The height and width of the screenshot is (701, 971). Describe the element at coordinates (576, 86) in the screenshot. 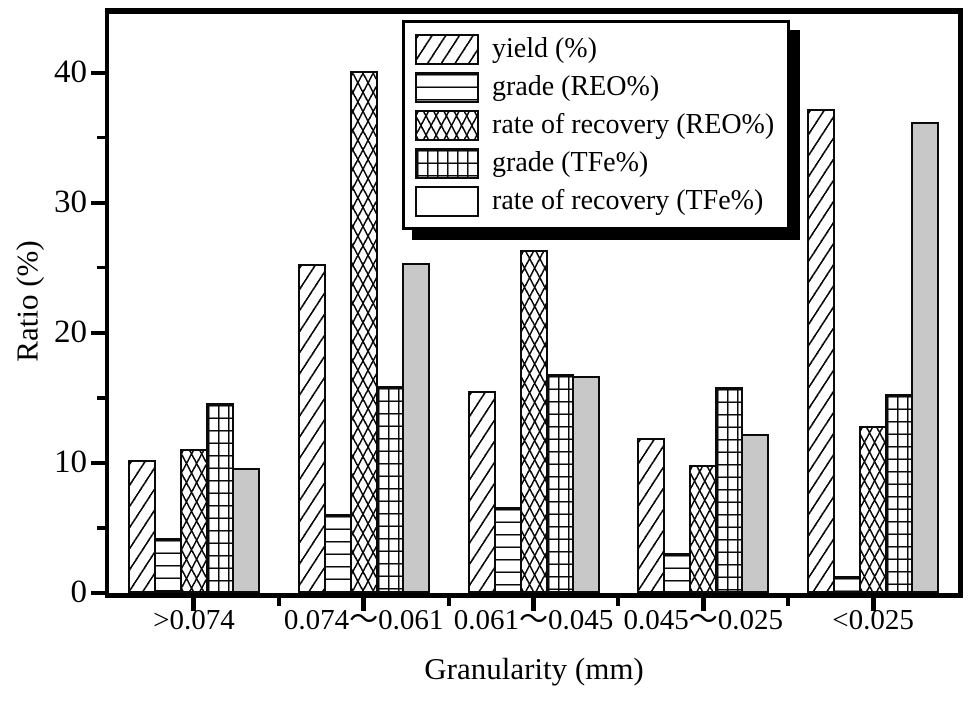

I see `legend-label: grade (REO%)` at that location.